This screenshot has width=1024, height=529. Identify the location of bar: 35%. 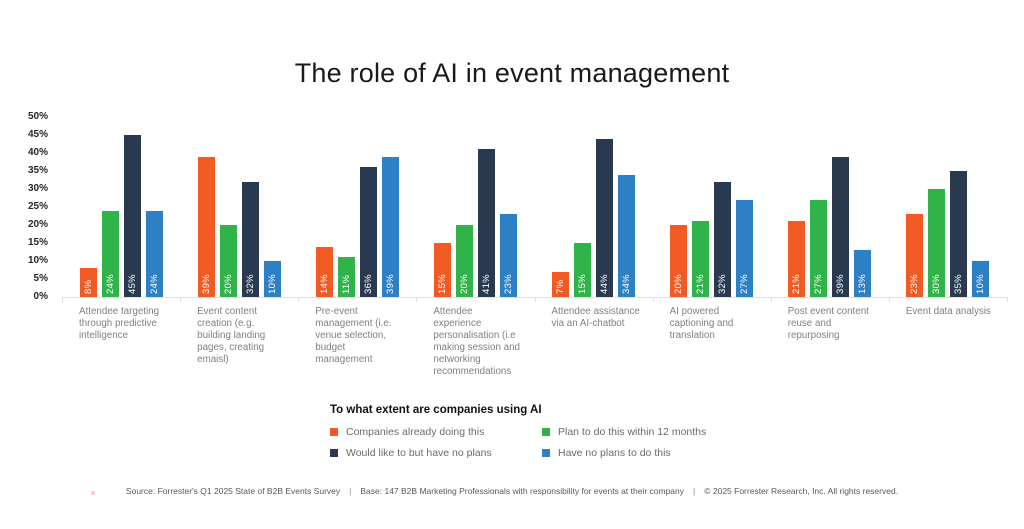
(959, 234).